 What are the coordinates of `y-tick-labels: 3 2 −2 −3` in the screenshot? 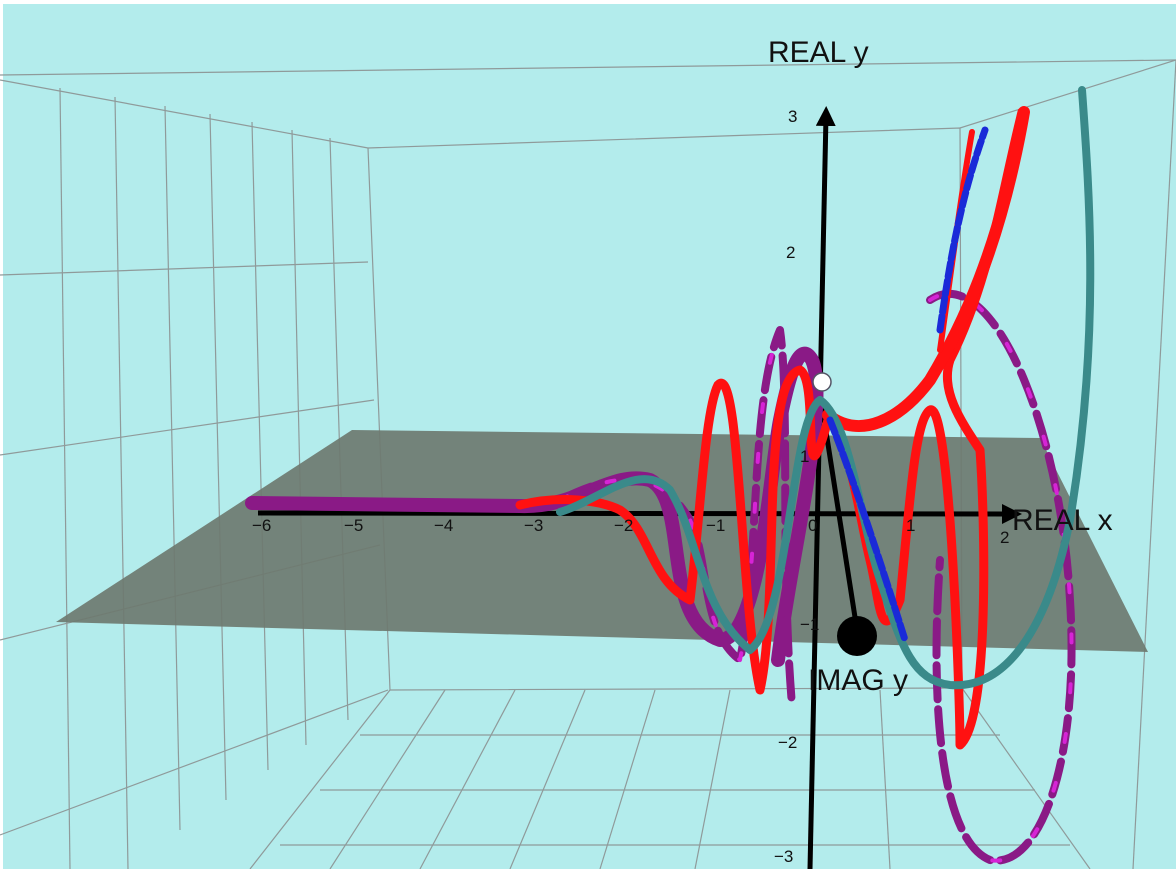 It's located at (785, 486).